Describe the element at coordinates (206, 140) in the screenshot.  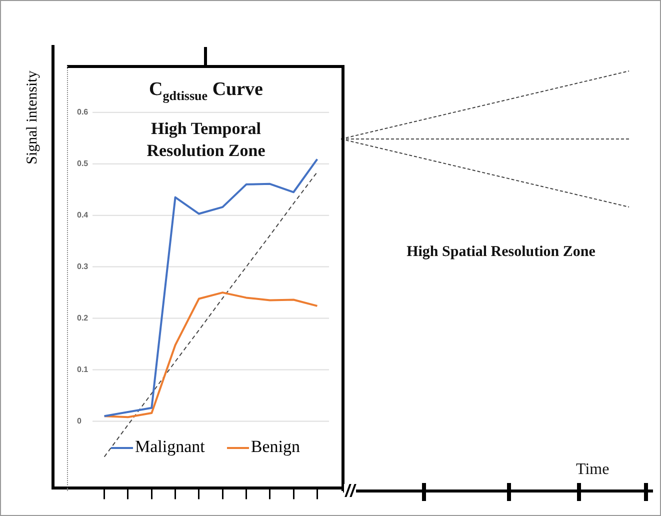
I see `annotation: High Temporal Resolution Zone` at that location.